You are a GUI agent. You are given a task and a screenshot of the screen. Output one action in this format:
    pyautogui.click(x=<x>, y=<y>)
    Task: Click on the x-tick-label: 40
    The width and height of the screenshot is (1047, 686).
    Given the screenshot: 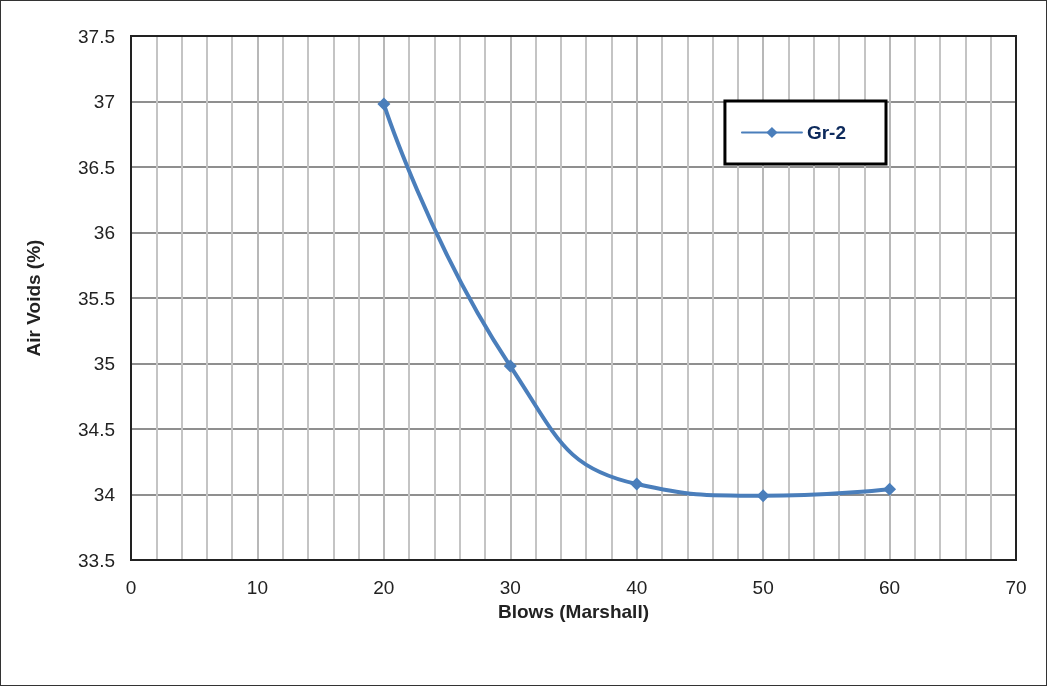 What is the action you would take?
    pyautogui.click(x=637, y=587)
    